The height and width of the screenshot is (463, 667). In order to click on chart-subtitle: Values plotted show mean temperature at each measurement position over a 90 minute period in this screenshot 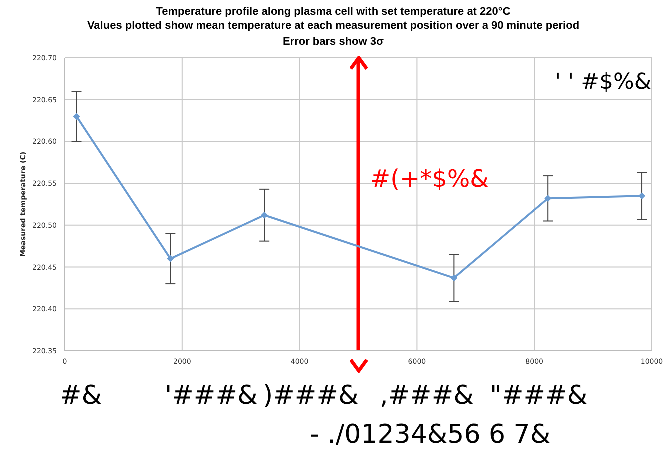, I will do `click(333, 26)`.